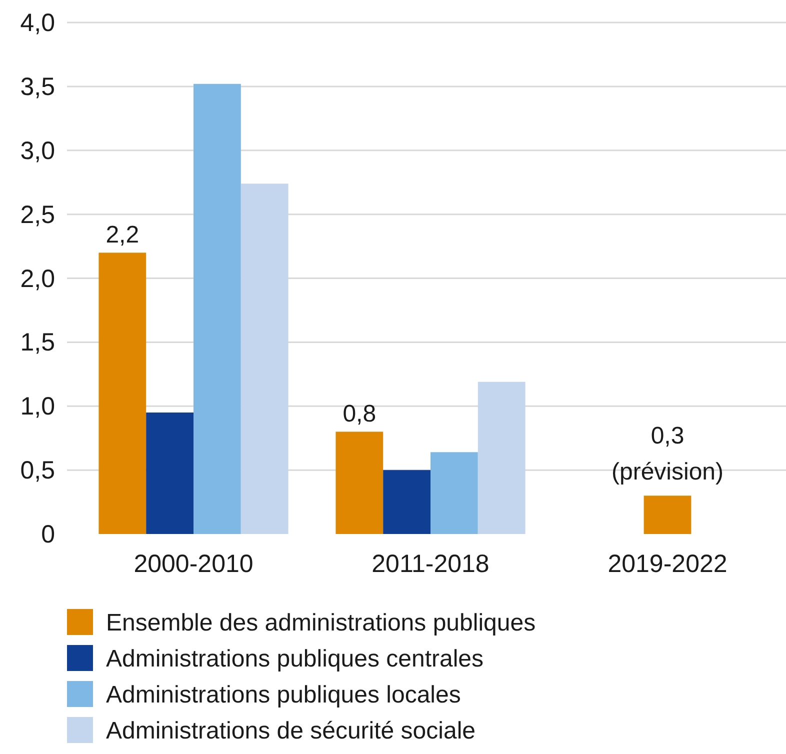  What do you see at coordinates (37, 23) in the screenshot?
I see `y-tick-label: 4,0` at bounding box center [37, 23].